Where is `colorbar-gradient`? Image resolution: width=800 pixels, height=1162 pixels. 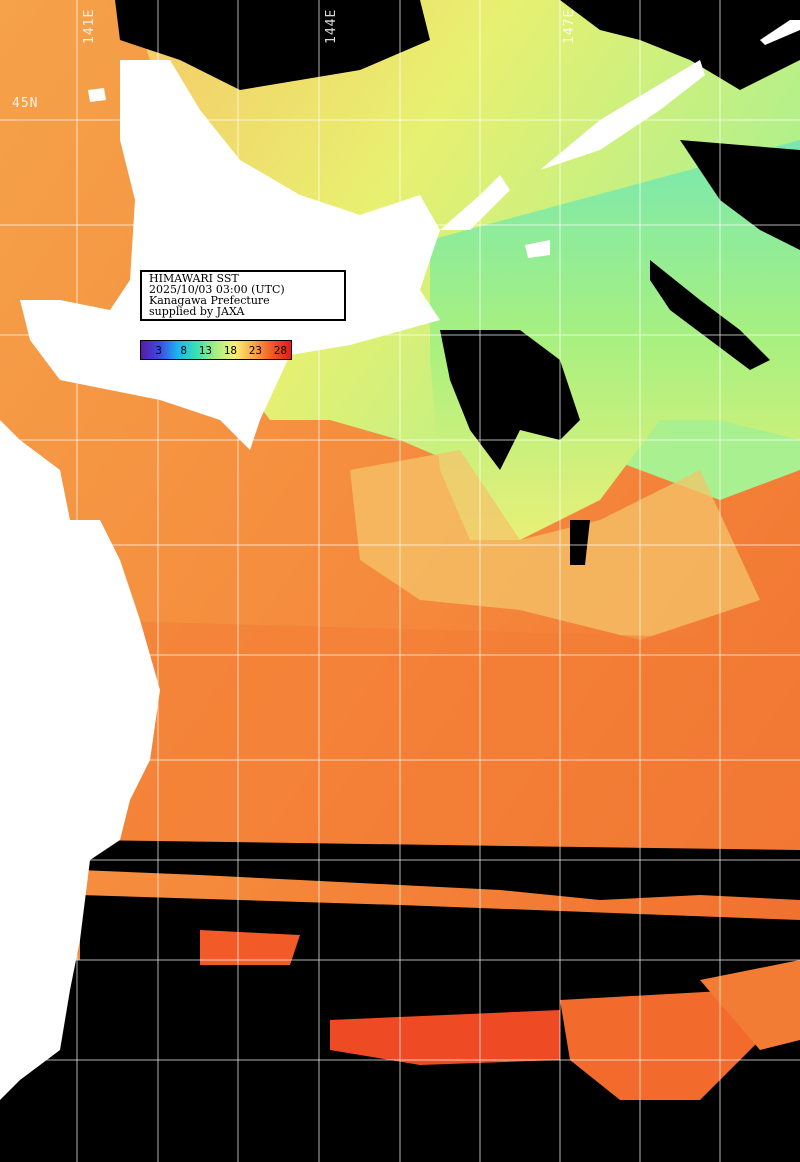 colorbar-gradient is located at coordinates (216, 350).